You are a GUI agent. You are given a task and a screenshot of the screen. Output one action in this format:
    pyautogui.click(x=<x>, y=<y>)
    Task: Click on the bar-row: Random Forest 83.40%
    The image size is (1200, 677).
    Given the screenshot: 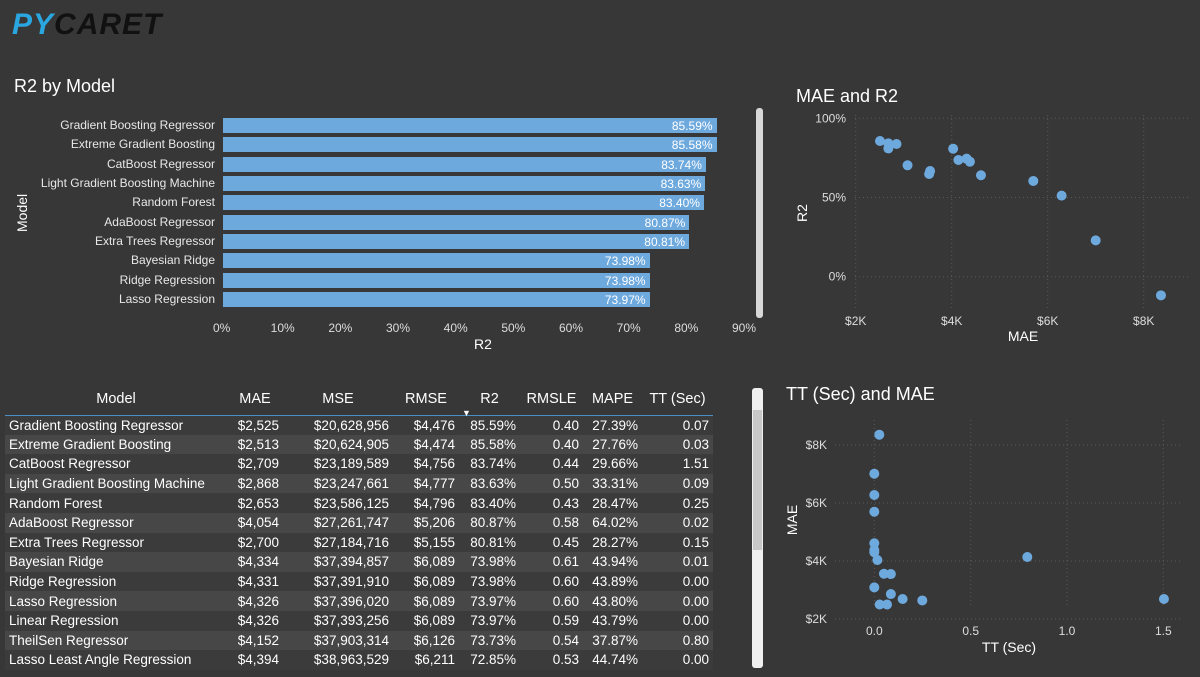 What is the action you would take?
    pyautogui.click(x=370, y=203)
    